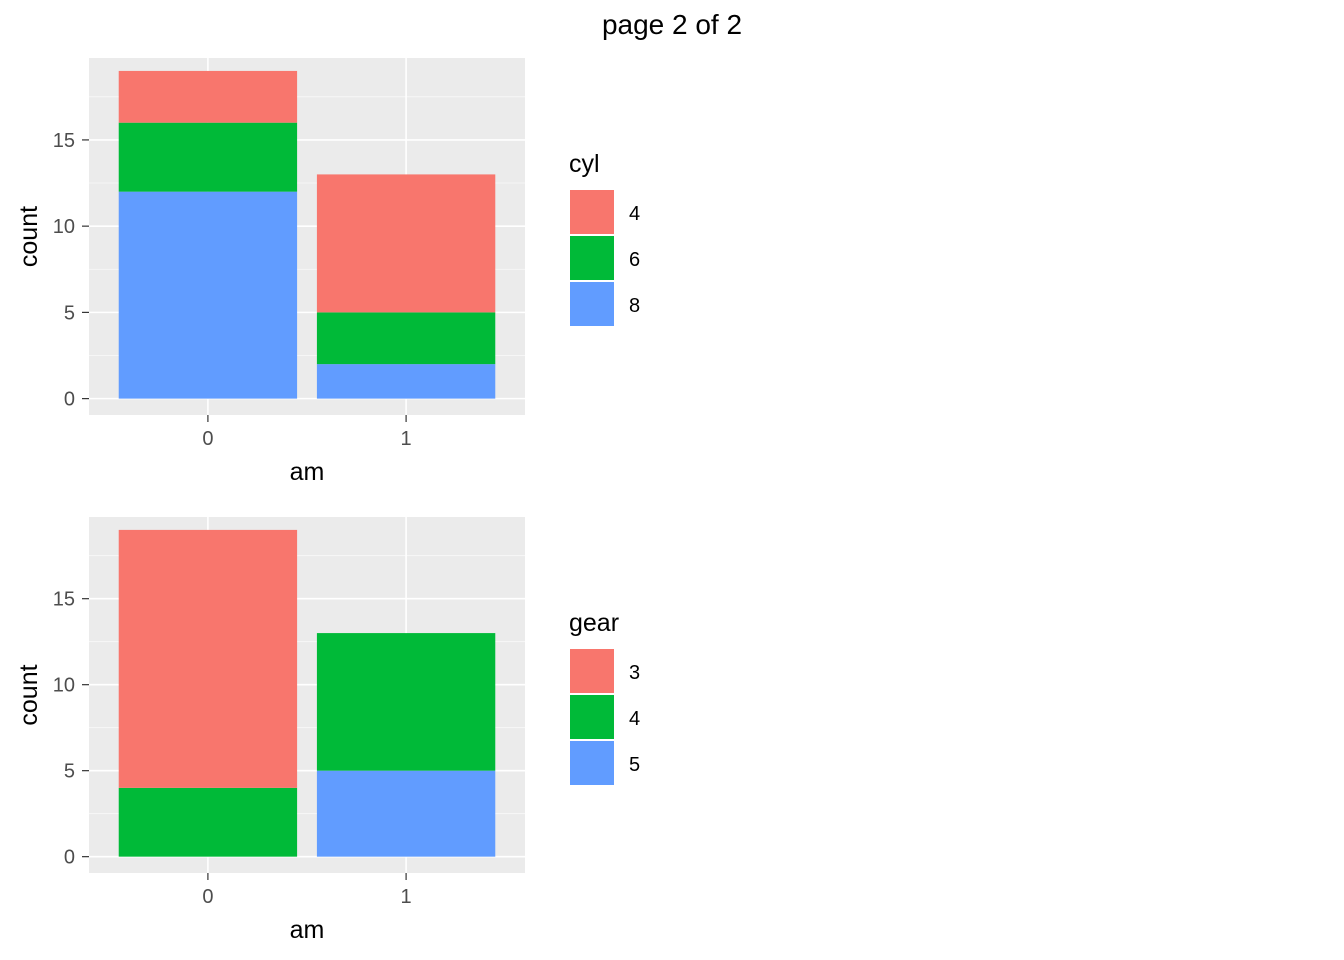 The width and height of the screenshot is (1344, 960). Describe the element at coordinates (634, 260) in the screenshot. I see `legend-label: 6` at that location.